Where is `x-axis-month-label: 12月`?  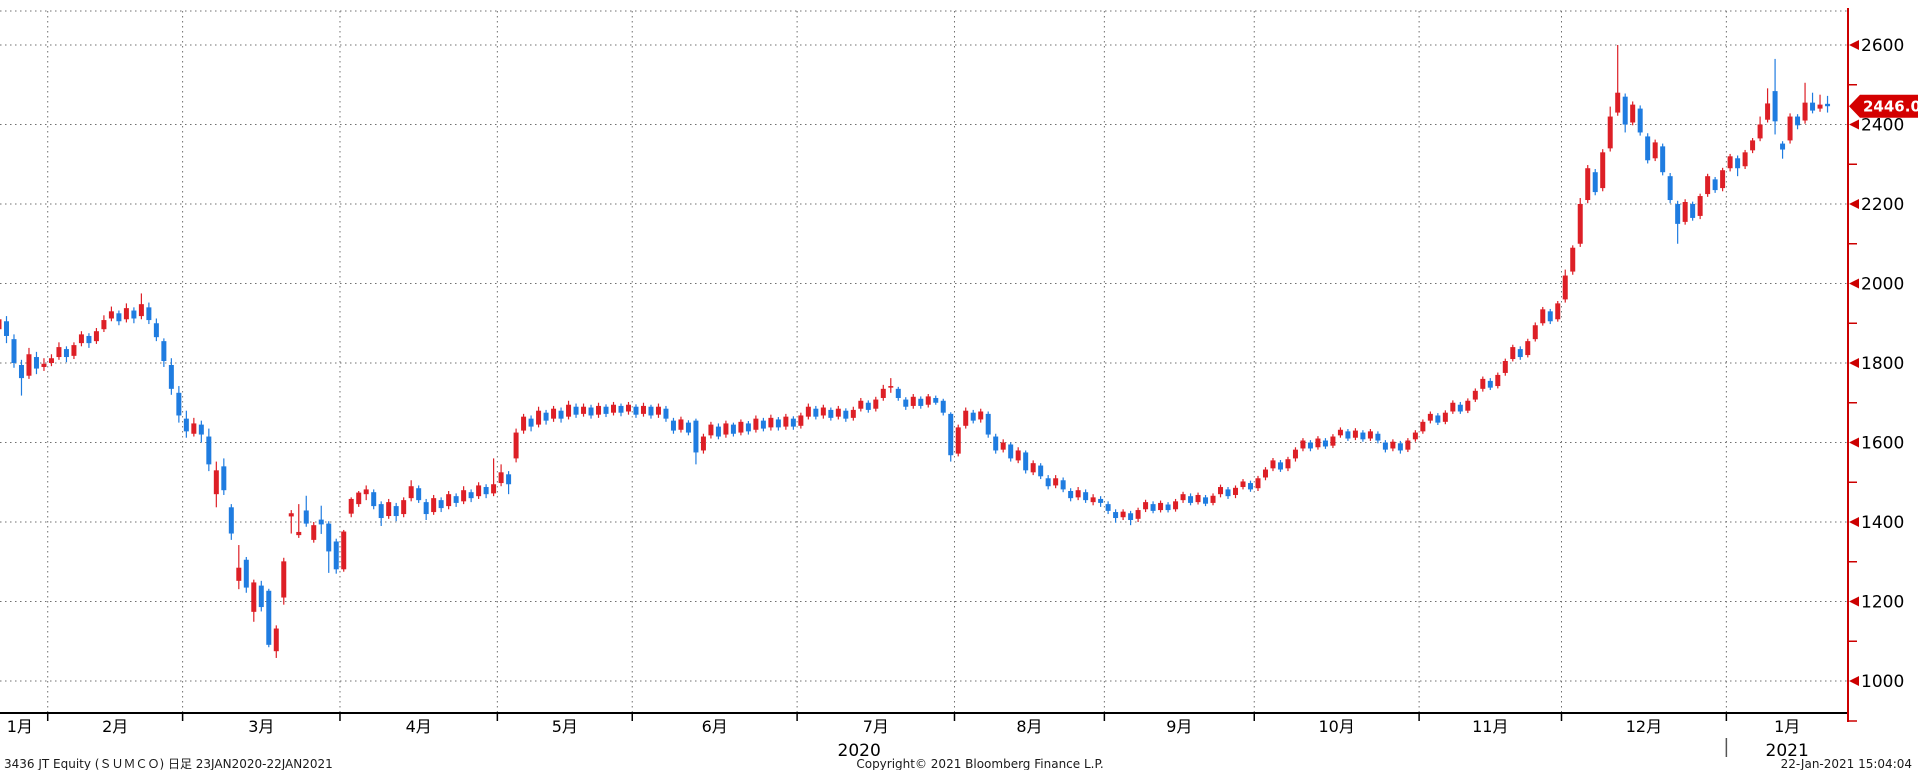
x-axis-month-label: 12月 is located at coordinates (1644, 726).